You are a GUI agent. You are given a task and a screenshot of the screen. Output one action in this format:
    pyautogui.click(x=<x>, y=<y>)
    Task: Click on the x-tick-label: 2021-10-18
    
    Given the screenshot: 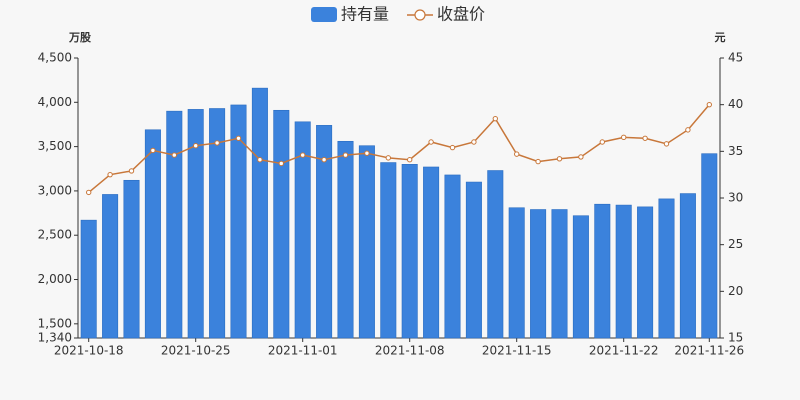 What is the action you would take?
    pyautogui.click(x=89, y=351)
    